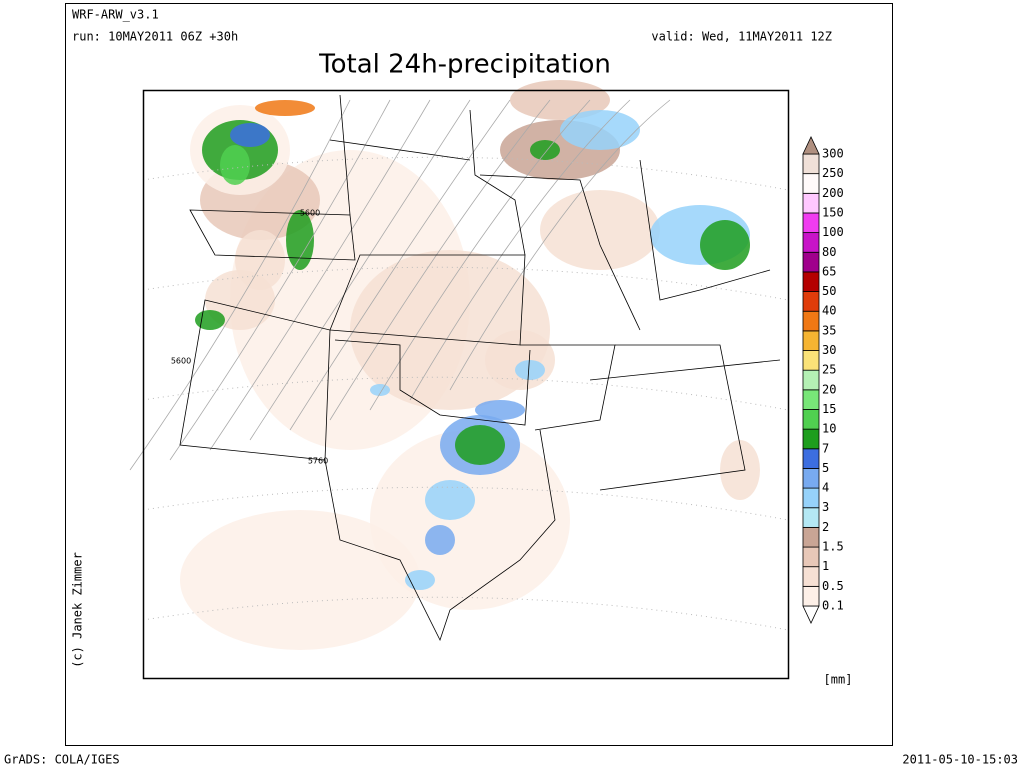 The width and height of the screenshot is (1024, 768). Describe the element at coordinates (829, 429) in the screenshot. I see `colorbar-label: 10` at that location.